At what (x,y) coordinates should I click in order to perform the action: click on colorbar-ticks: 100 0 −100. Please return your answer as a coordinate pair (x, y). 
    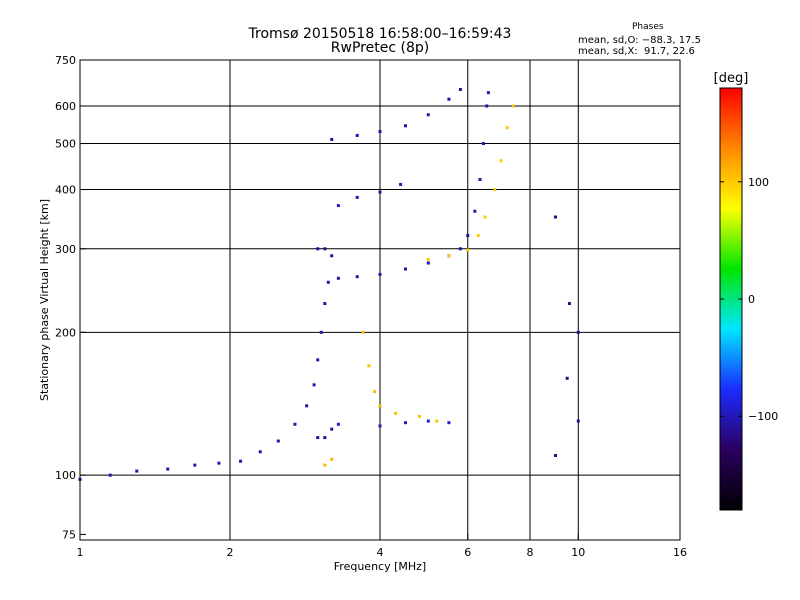
    Looking at the image, I should click on (749, 299).